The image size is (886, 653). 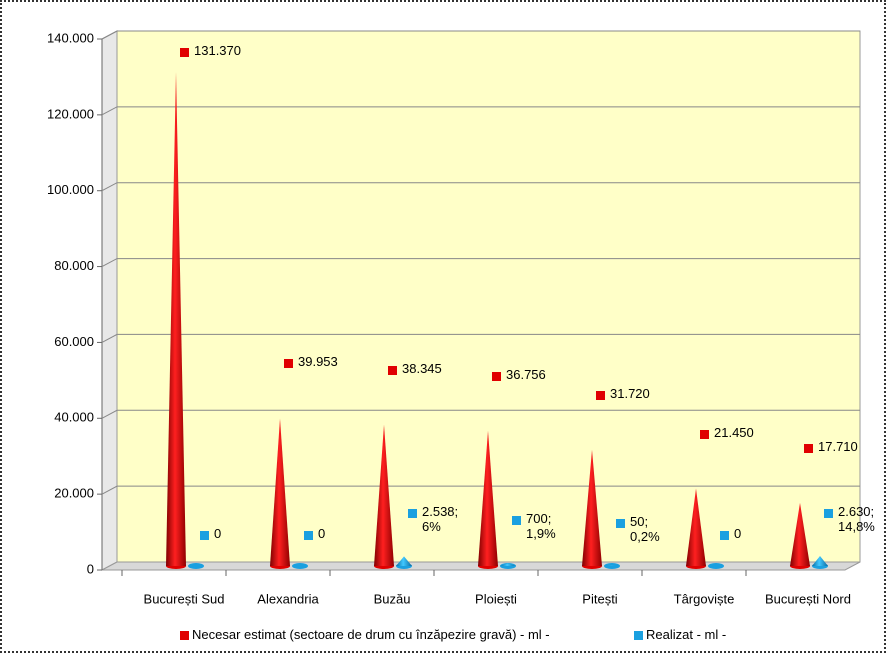 What do you see at coordinates (70, 37) in the screenshot?
I see `y-tick-label: 140.000` at bounding box center [70, 37].